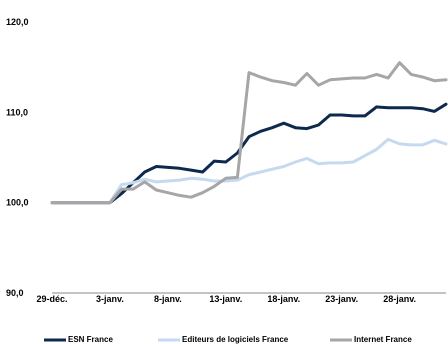 Image resolution: width=448 pixels, height=344 pixels. I want to click on x-tick-label: 28-janv., so click(399, 299).